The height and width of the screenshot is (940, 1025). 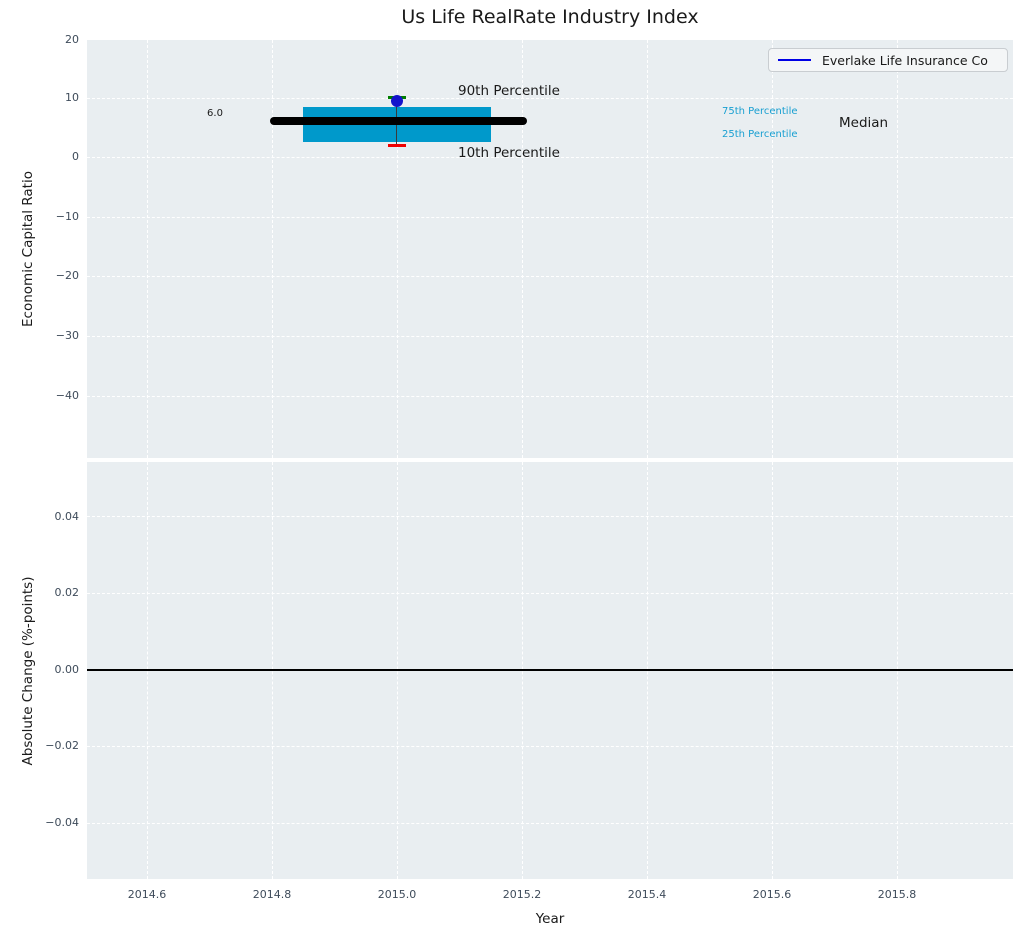 I want to click on ytick: −20, so click(x=67, y=275).